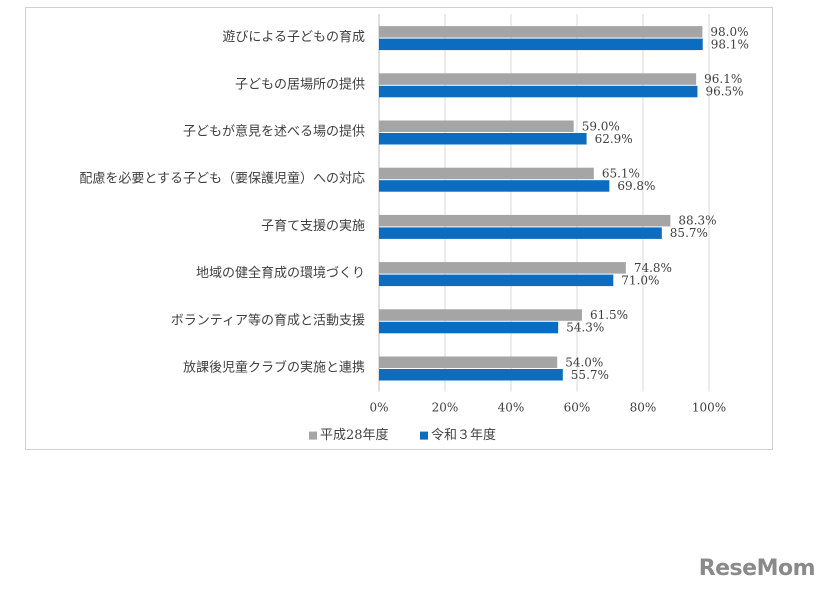 This screenshot has width=827, height=590. What do you see at coordinates (621, 173) in the screenshot?
I see `data-label: 65.1%` at bounding box center [621, 173].